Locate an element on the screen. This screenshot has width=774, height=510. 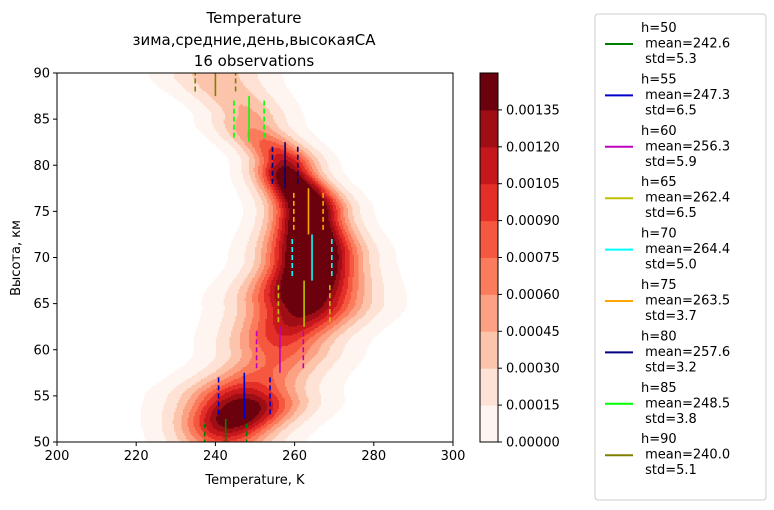
mark-h65 is located at coordinates (304, 303).